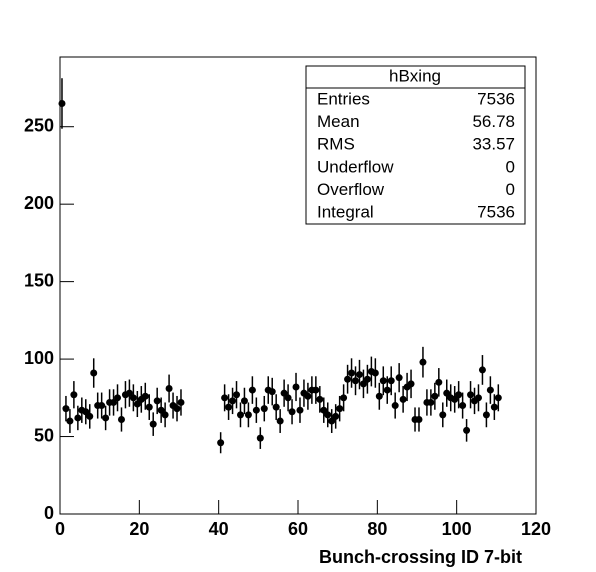  Describe the element at coordinates (343, 98) in the screenshot. I see `stats-label: Entries` at that location.